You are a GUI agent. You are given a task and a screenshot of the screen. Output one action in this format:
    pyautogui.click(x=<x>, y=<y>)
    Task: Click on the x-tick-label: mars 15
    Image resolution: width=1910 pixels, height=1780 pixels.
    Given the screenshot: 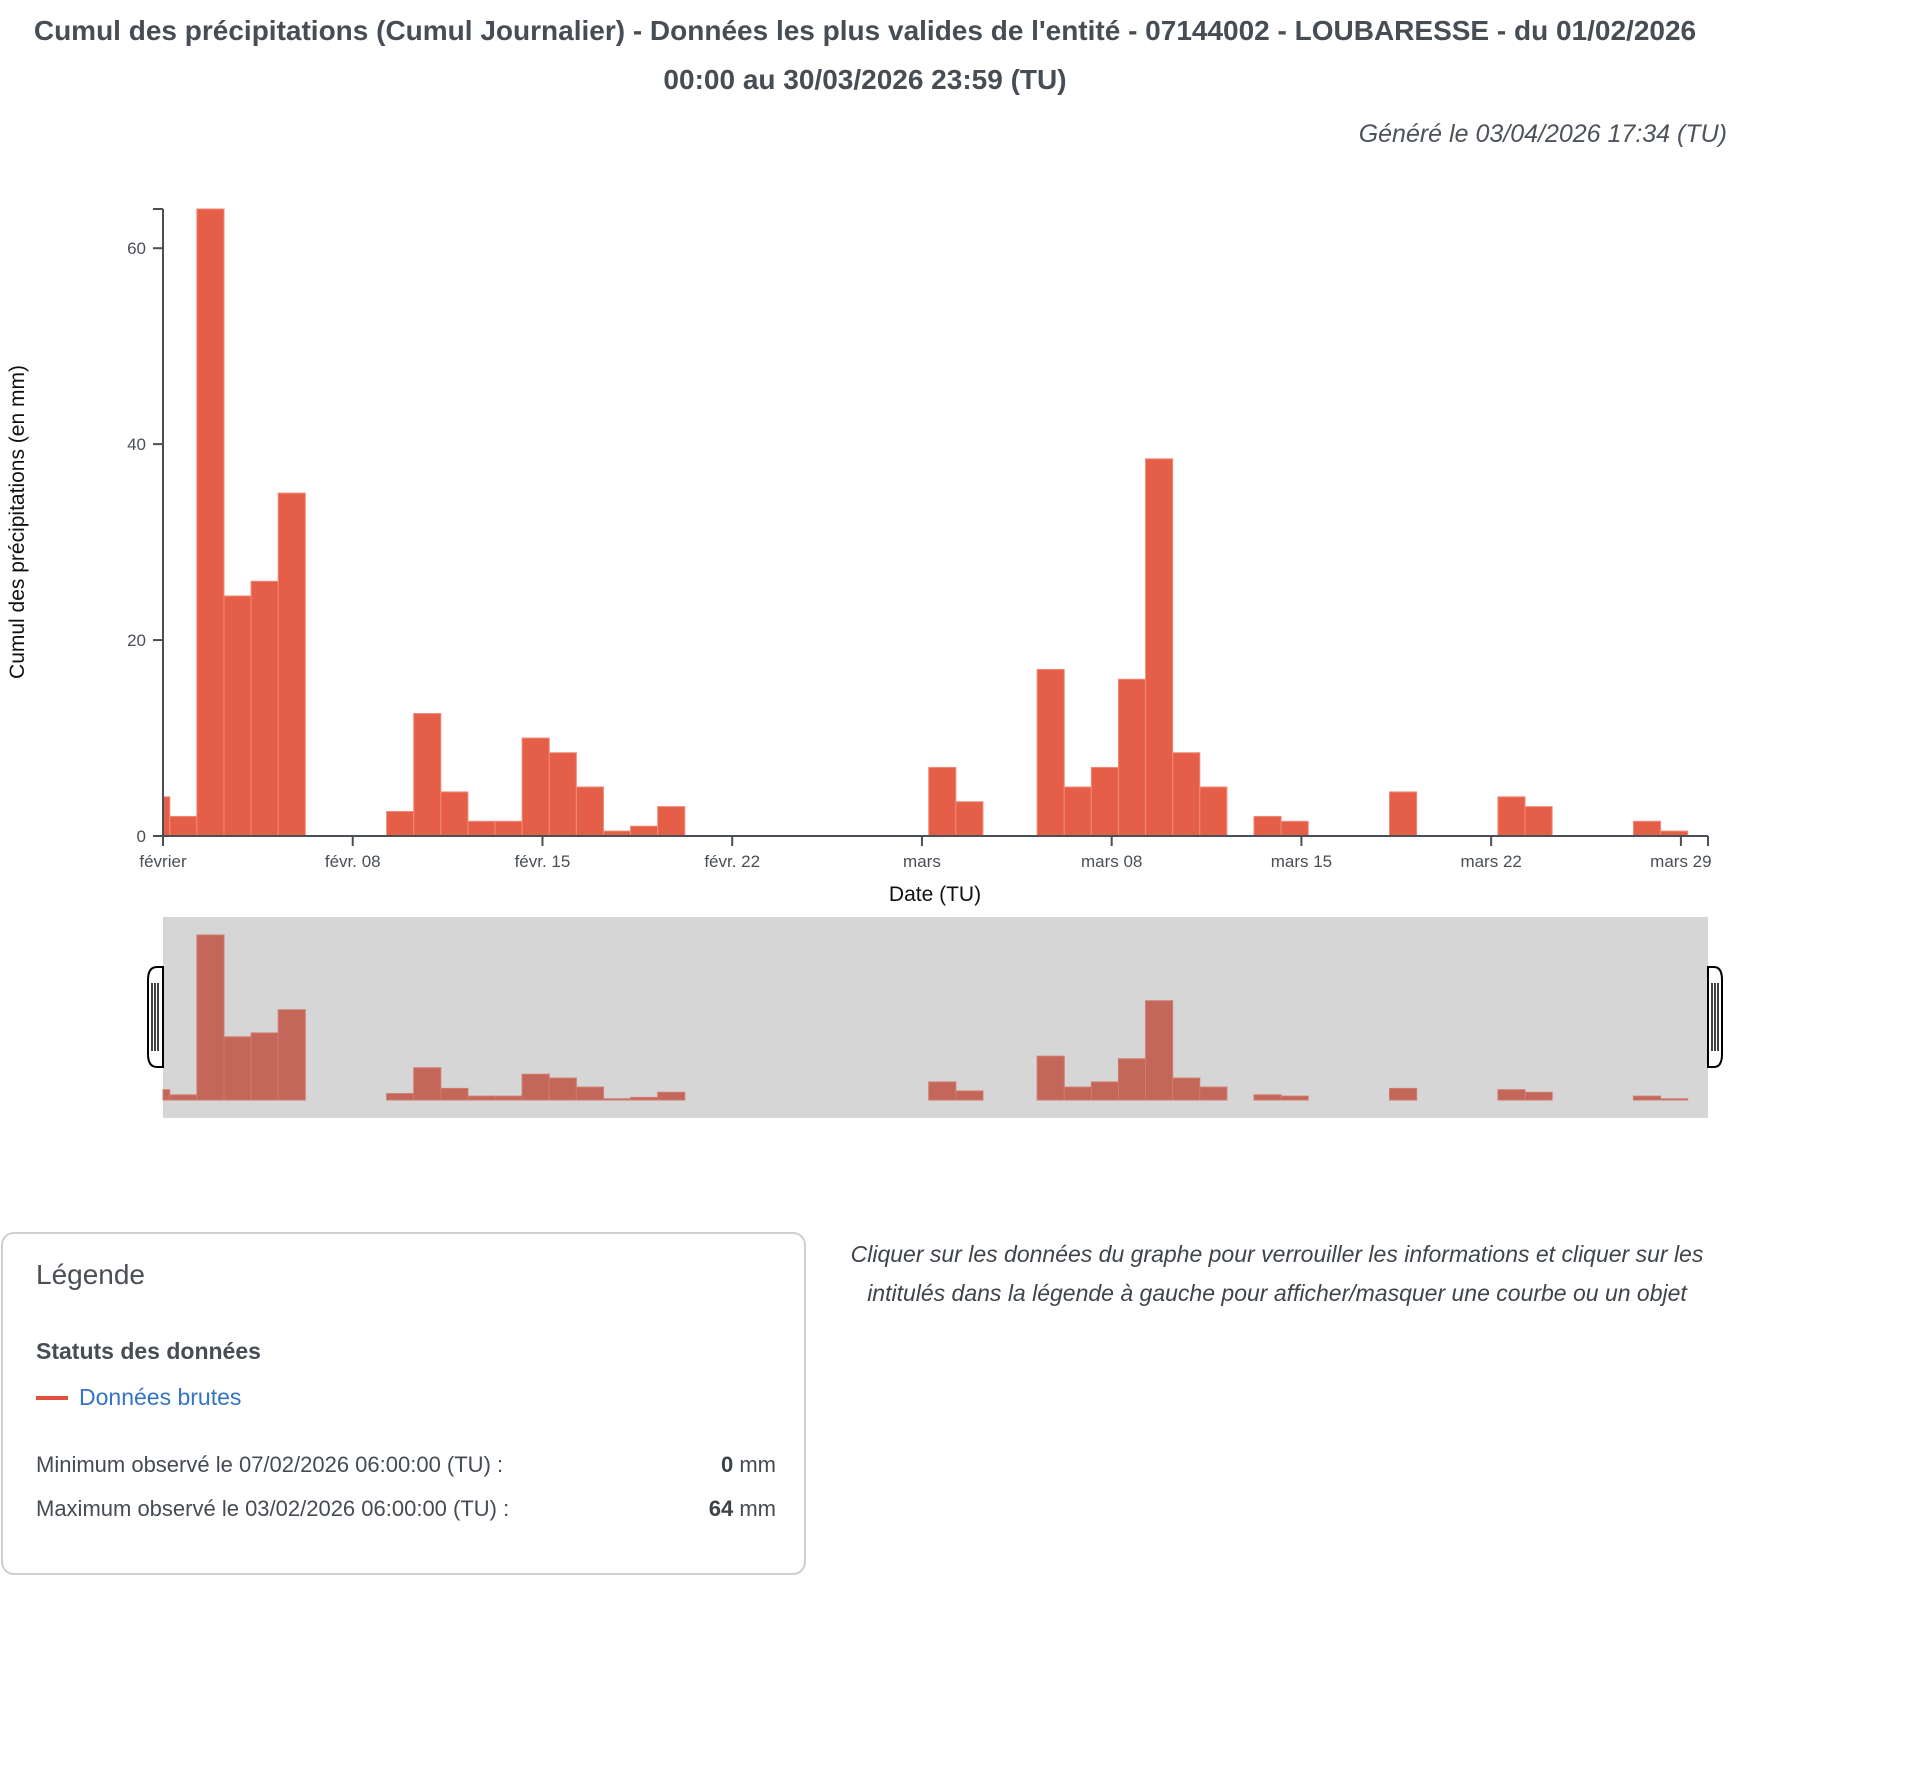 What is the action you would take?
    pyautogui.click(x=1301, y=861)
    